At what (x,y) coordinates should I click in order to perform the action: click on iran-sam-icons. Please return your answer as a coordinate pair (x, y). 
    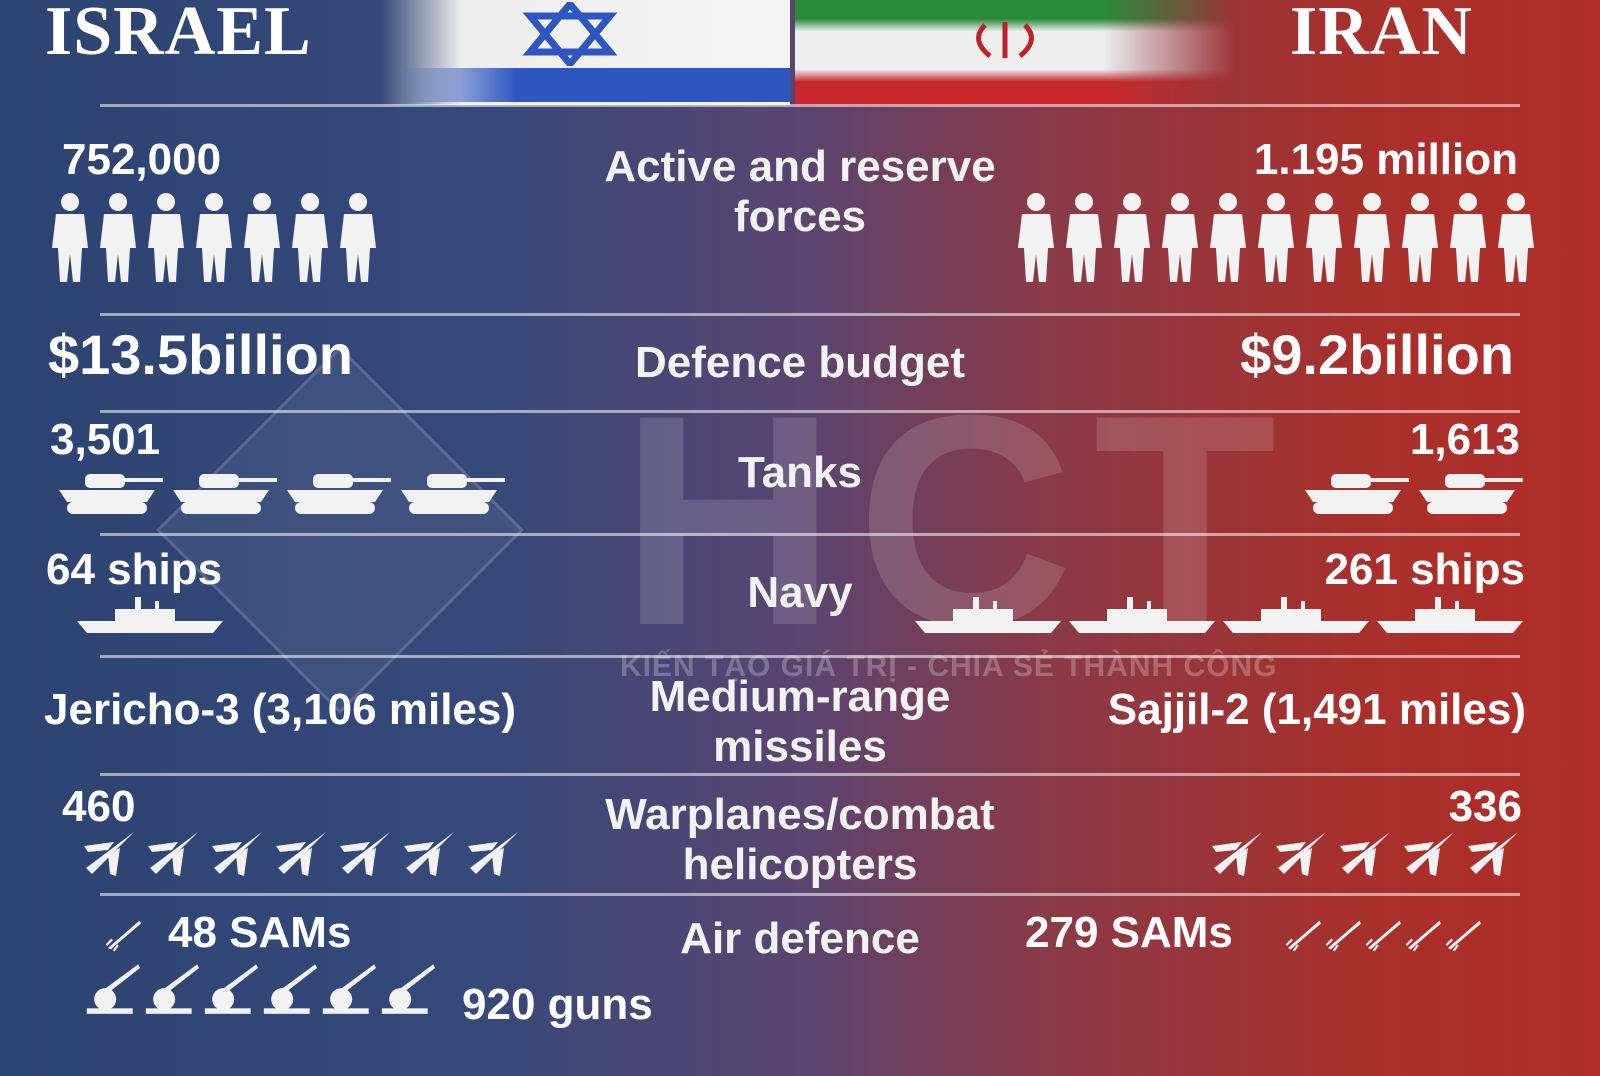
    Looking at the image, I should click on (1383, 935).